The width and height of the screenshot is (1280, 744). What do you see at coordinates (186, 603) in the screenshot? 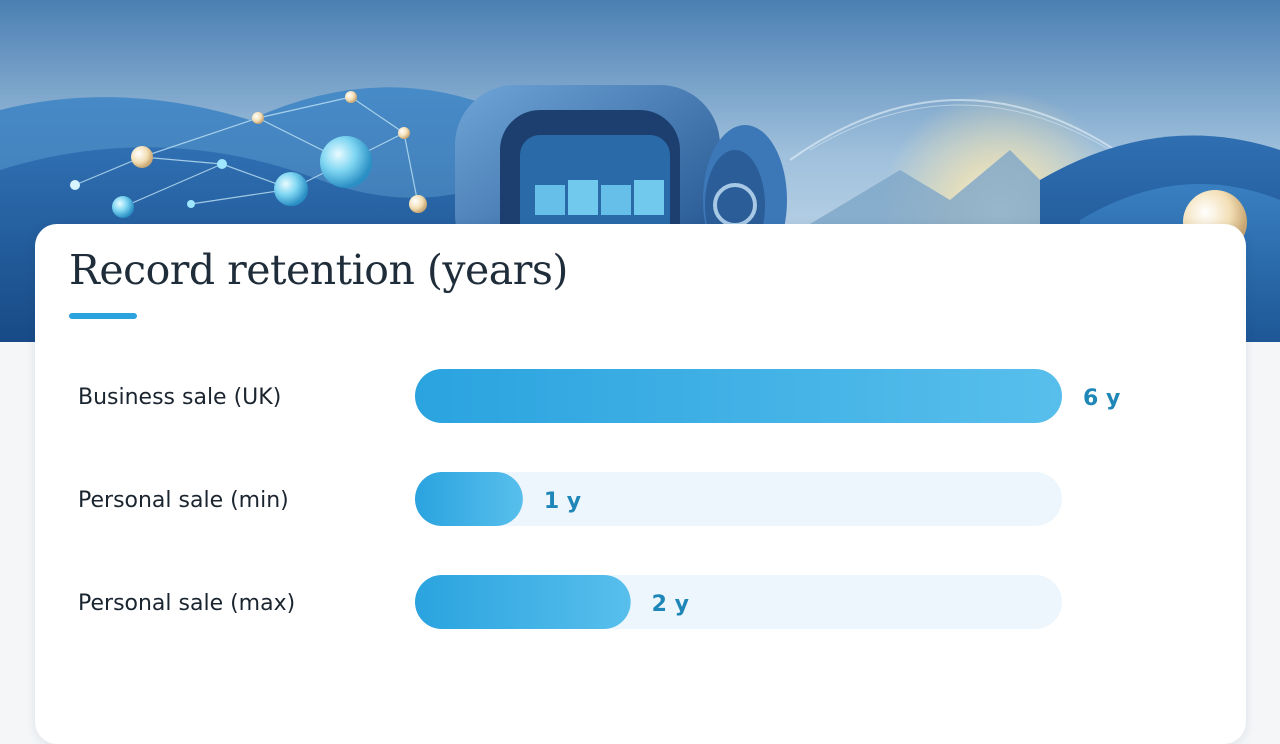
I see `category-label: Personal sale (max)` at bounding box center [186, 603].